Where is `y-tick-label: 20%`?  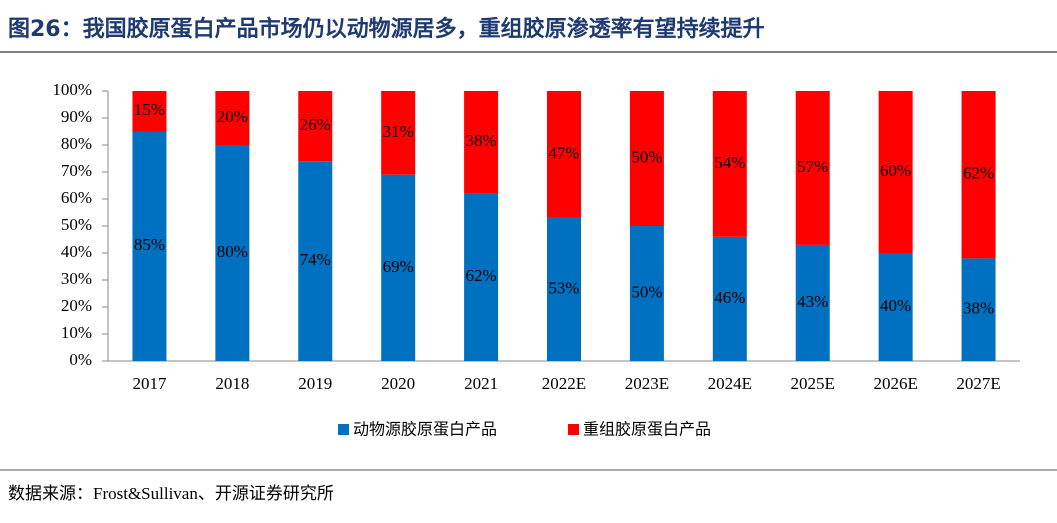
y-tick-label: 20% is located at coordinates (76, 305).